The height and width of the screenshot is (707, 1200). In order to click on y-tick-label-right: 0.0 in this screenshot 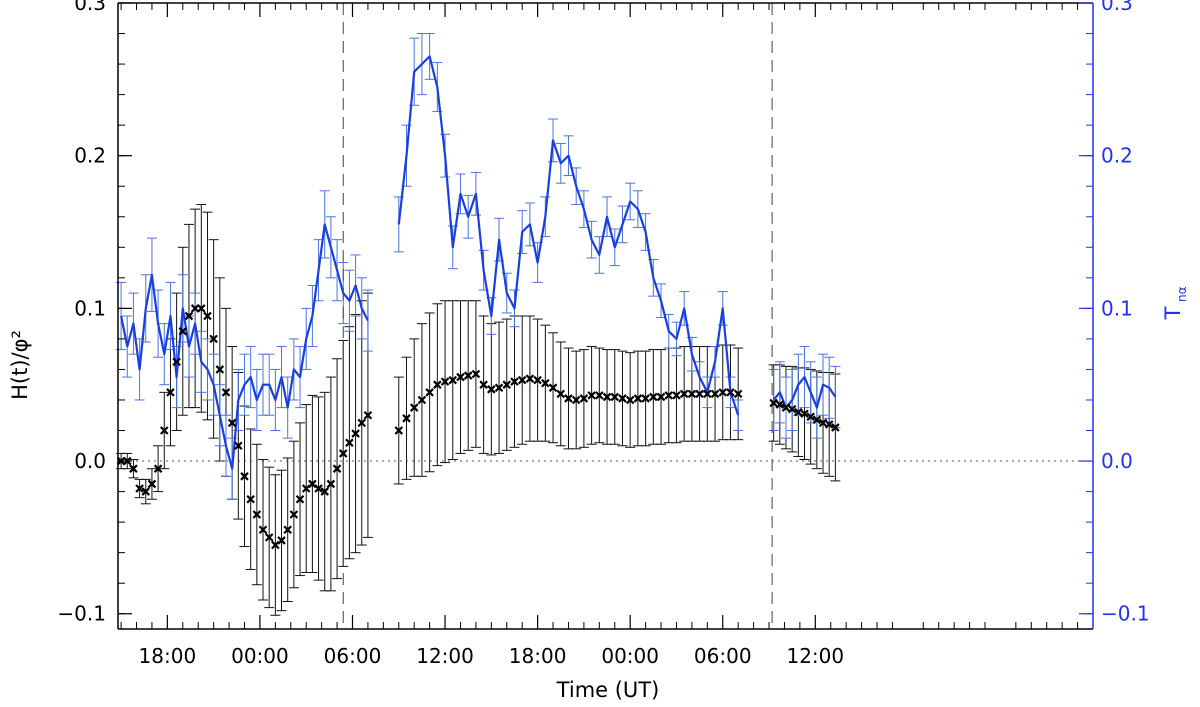, I will do `click(1117, 461)`.